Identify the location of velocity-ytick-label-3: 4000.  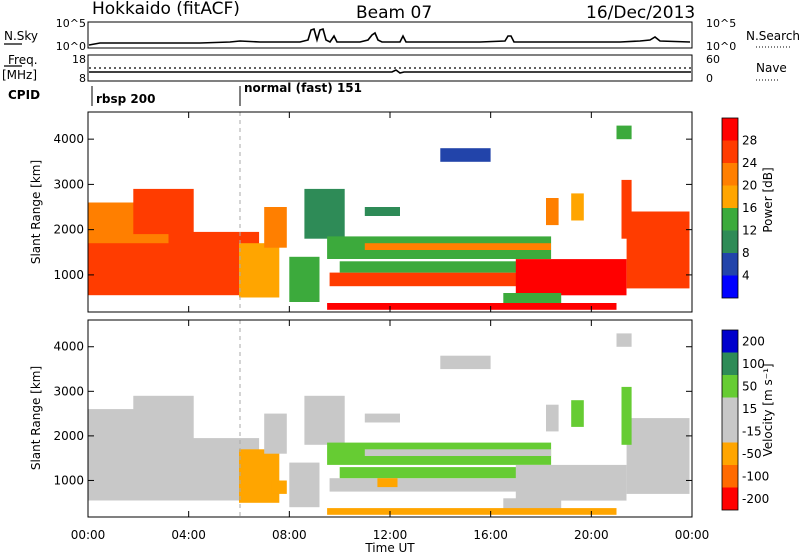
(68, 347).